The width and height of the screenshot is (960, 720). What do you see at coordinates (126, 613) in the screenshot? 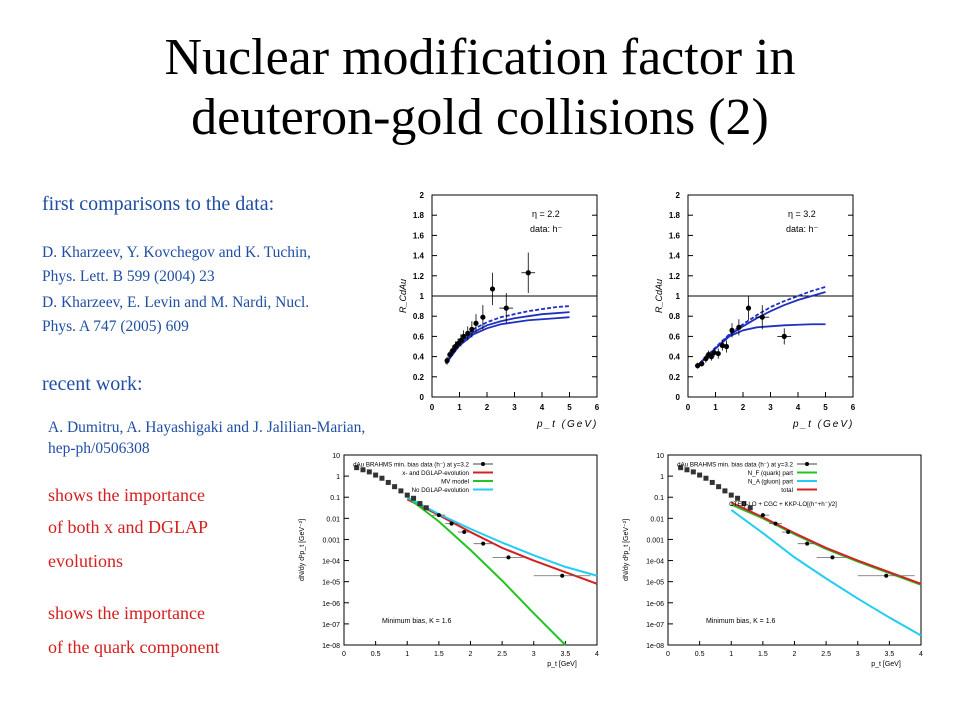
I see `note-2-line-1: shows the importance` at bounding box center [126, 613].